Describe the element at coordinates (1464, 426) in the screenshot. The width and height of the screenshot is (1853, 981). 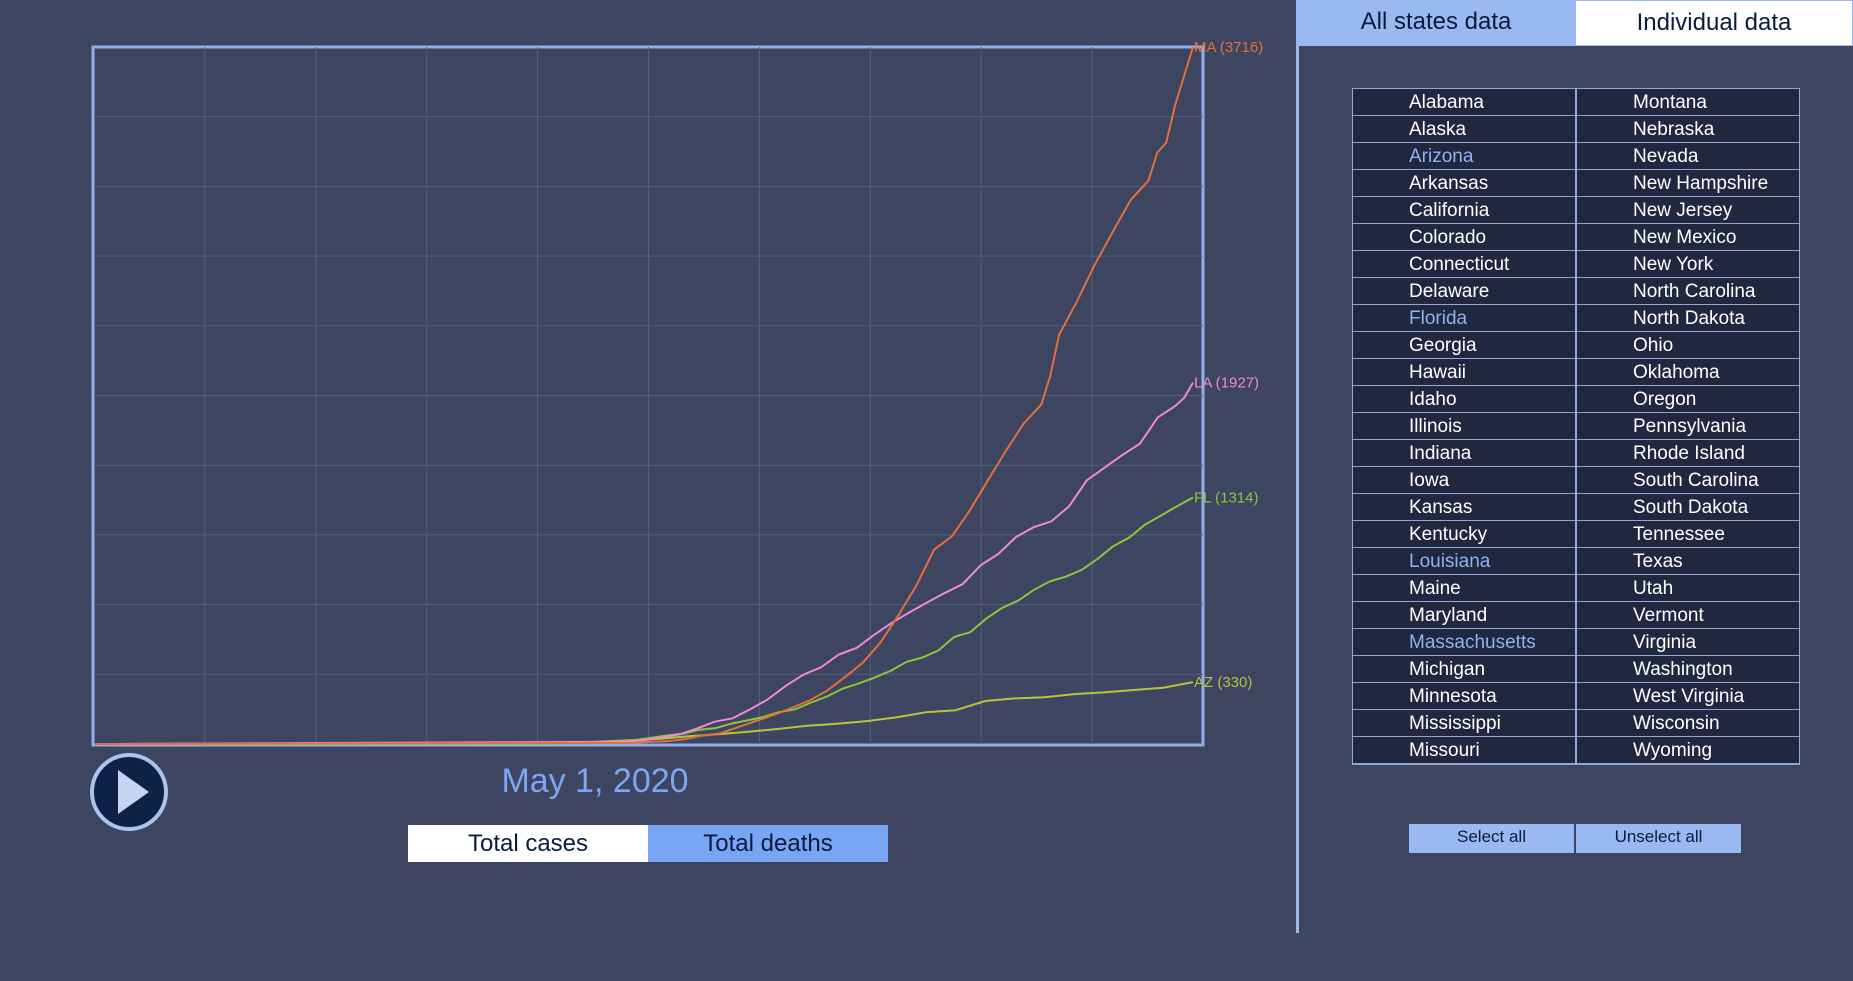
I see `state-item-illinois: Illinois` at that location.